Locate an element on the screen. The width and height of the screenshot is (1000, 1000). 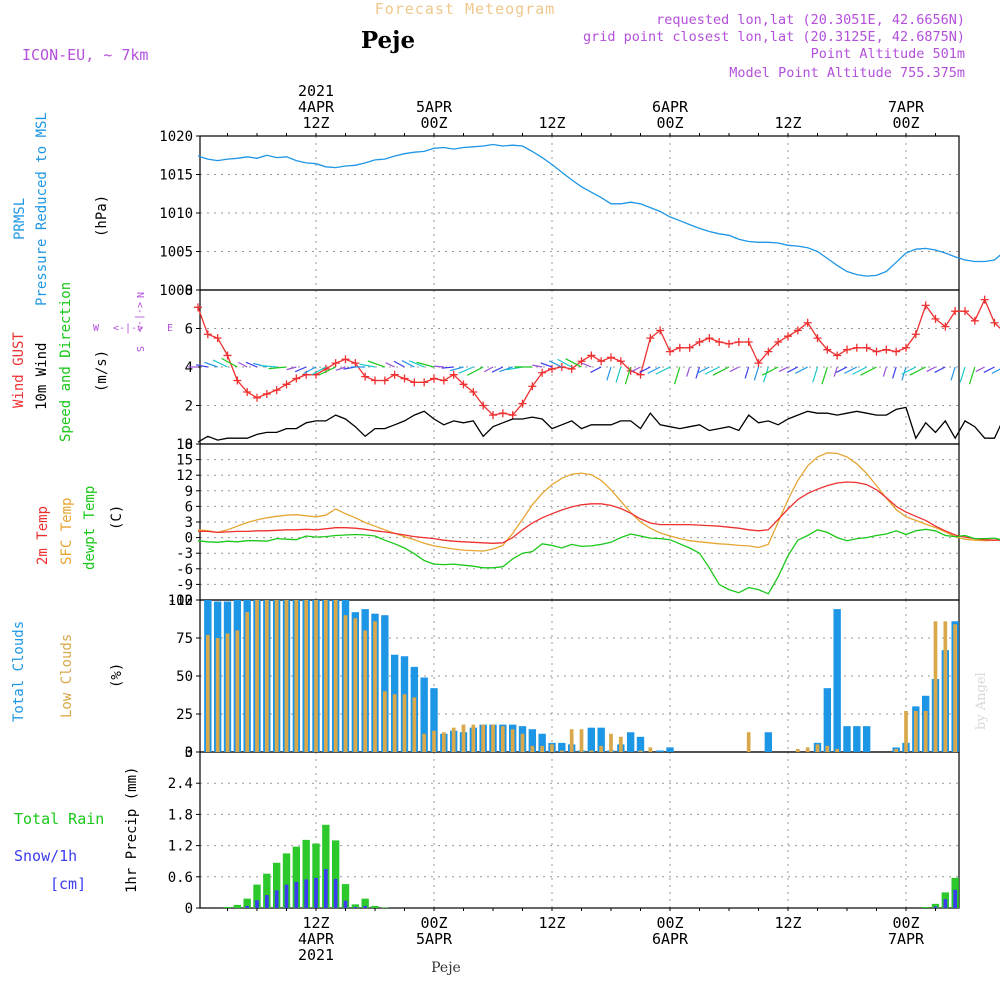
low-clouds-label: Low Clouds is located at coordinates (67, 676).